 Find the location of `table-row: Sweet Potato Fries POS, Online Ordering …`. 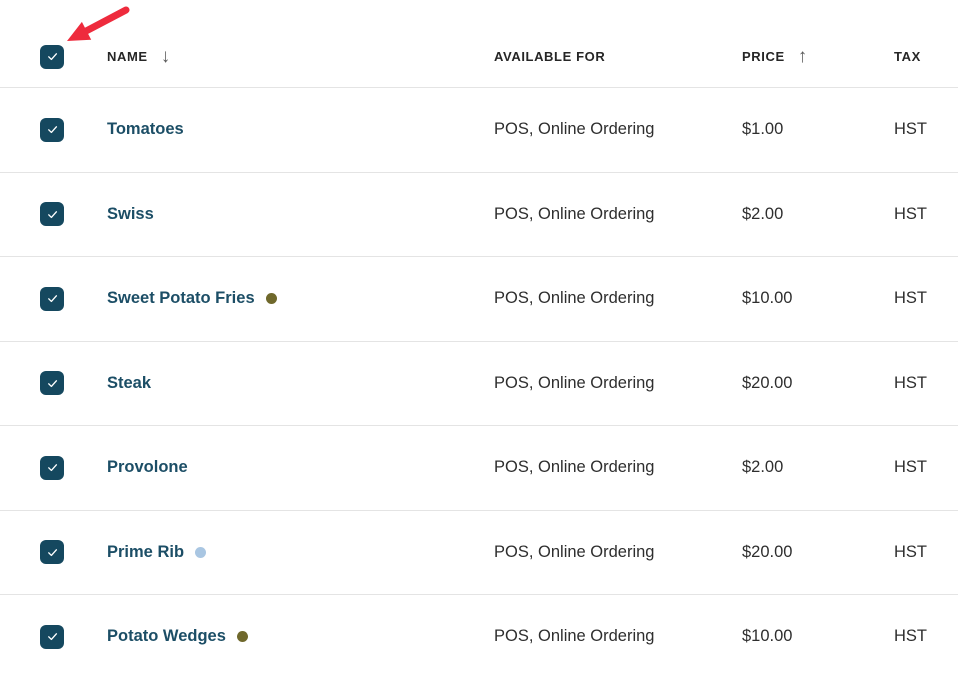

table-row: Sweet Potato Fries POS, Online Ordering … is located at coordinates (479, 299).